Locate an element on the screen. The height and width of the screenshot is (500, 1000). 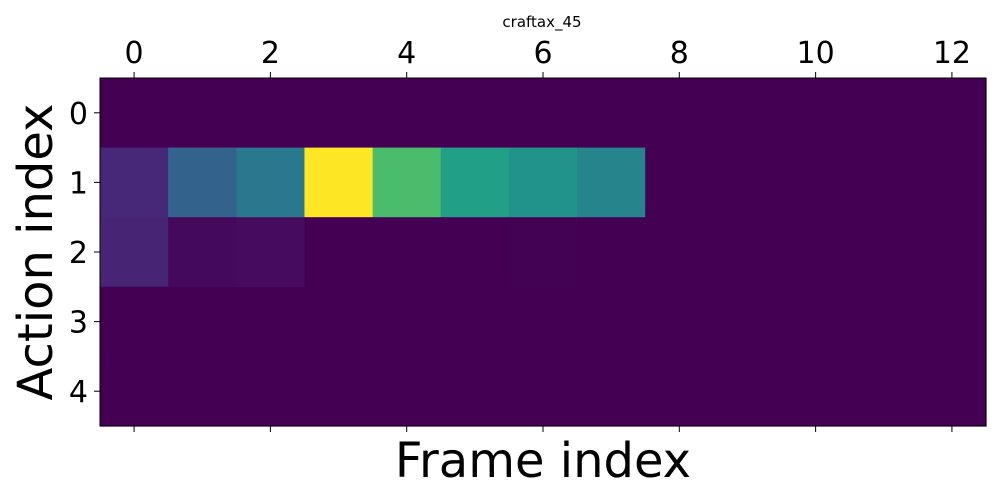
y-tick-label: 4 is located at coordinates (78, 392).